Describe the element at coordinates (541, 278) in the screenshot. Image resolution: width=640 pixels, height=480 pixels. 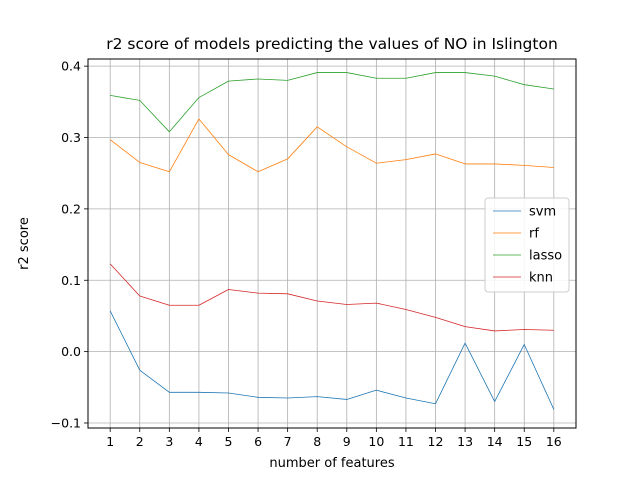
I see `legend-label-knn: knn` at that location.